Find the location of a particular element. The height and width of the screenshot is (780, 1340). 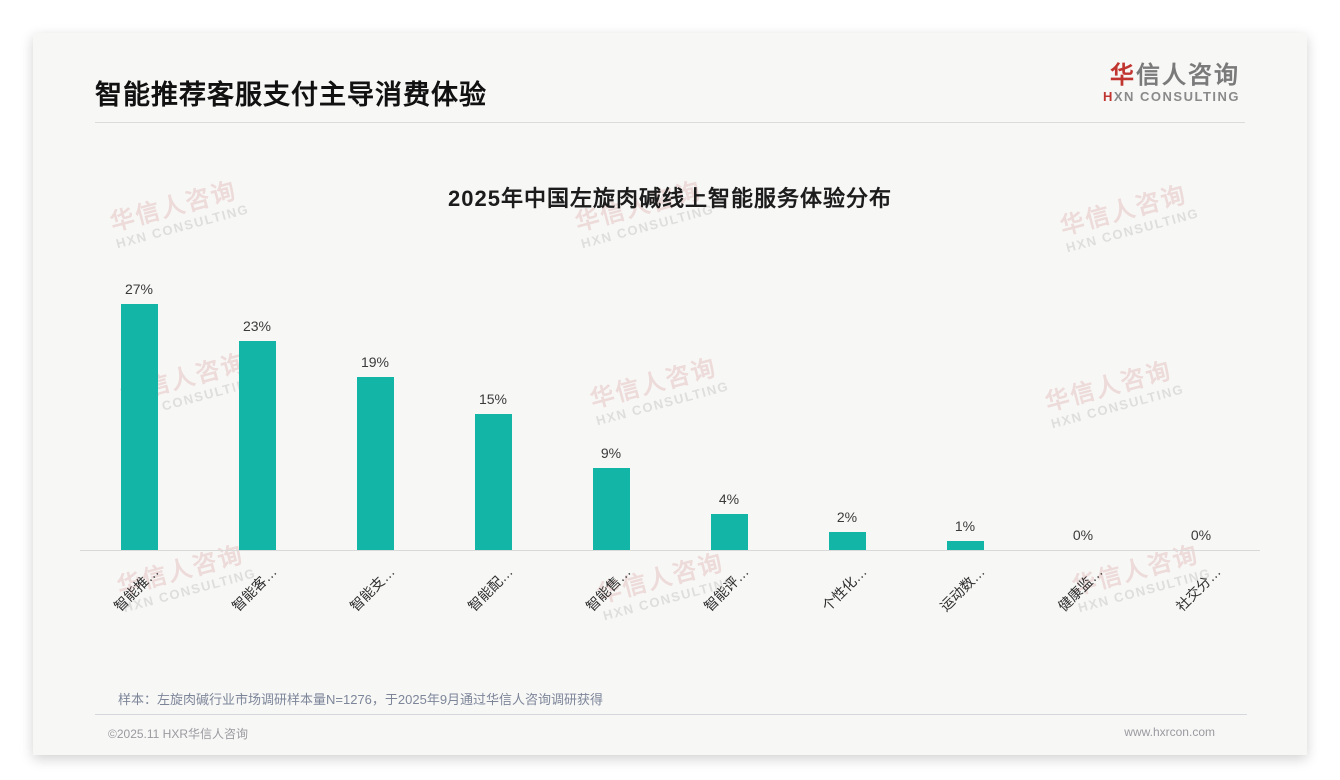

copyright-text: ©2025.11 HXR华信人咨询 is located at coordinates (178, 734).